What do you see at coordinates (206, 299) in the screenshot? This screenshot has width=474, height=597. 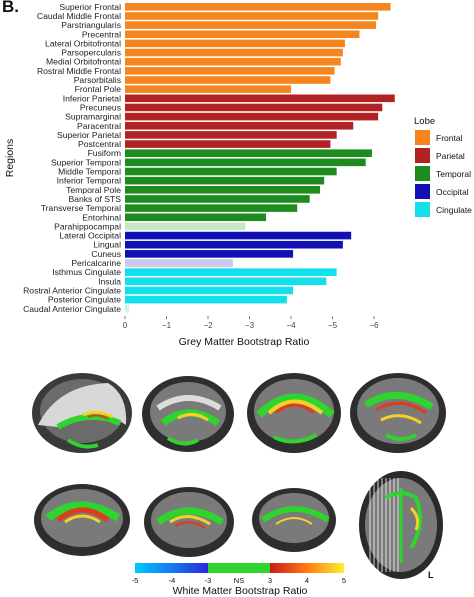 I see `bar-posterior-cingulate` at bounding box center [206, 299].